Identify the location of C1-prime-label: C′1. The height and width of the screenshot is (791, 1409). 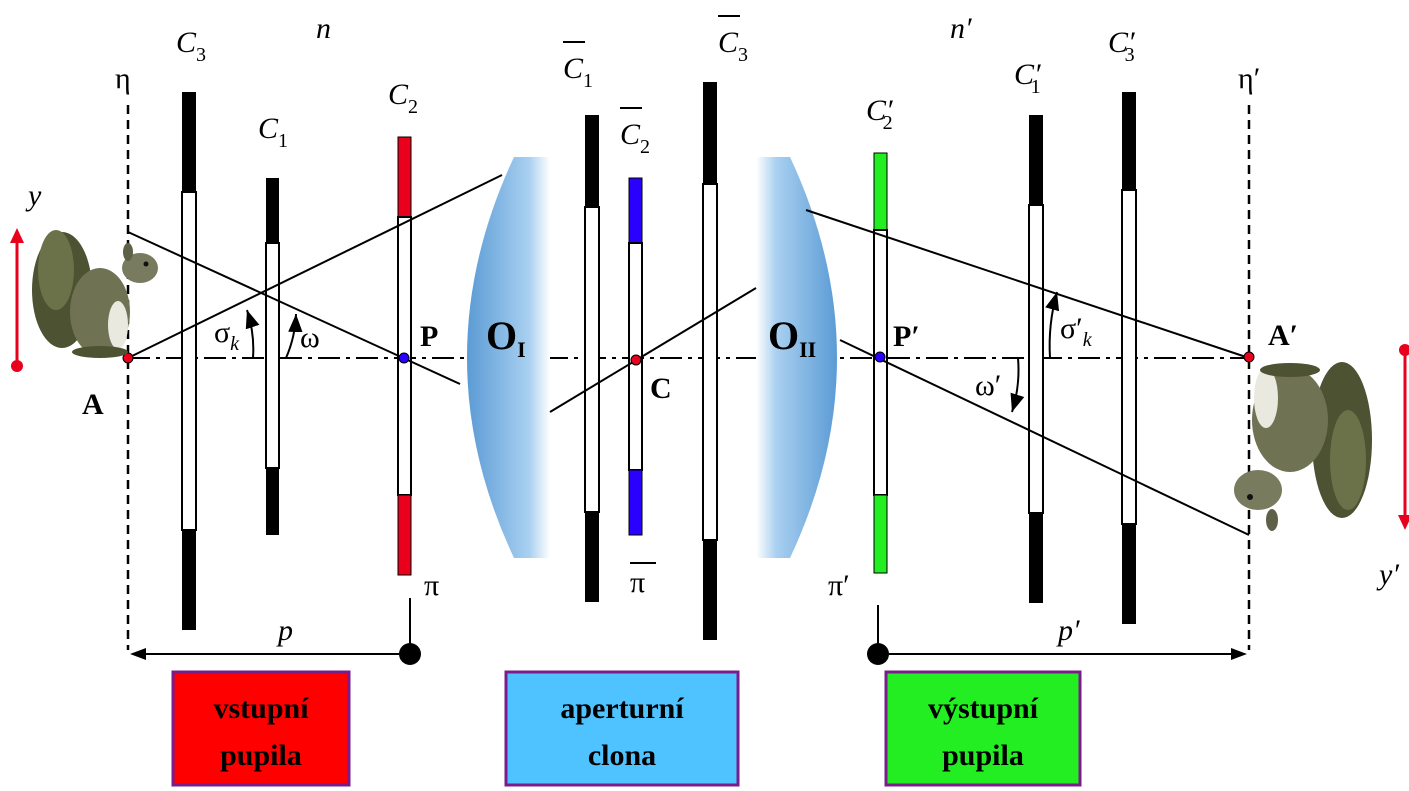
(1027, 78).